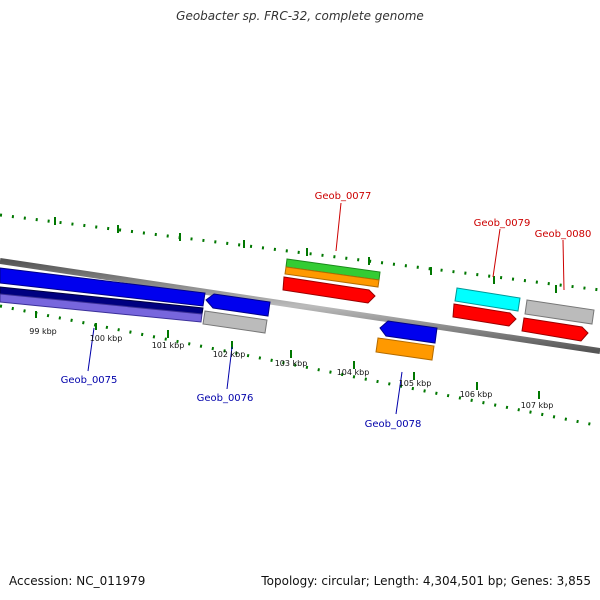 The height and width of the screenshot is (600, 600). I want to click on gene-geob-0077-arrow, so click(329, 290).